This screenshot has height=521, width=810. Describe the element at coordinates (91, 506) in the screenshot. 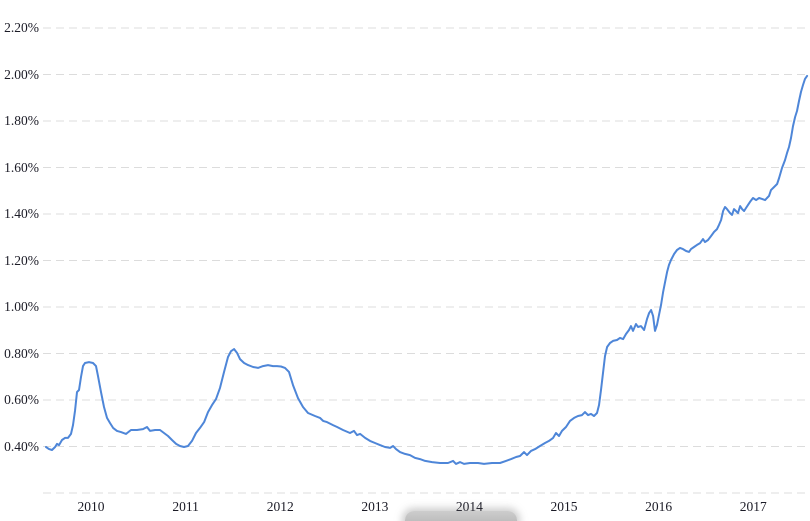

I see `x-tick-label: 2010` at that location.